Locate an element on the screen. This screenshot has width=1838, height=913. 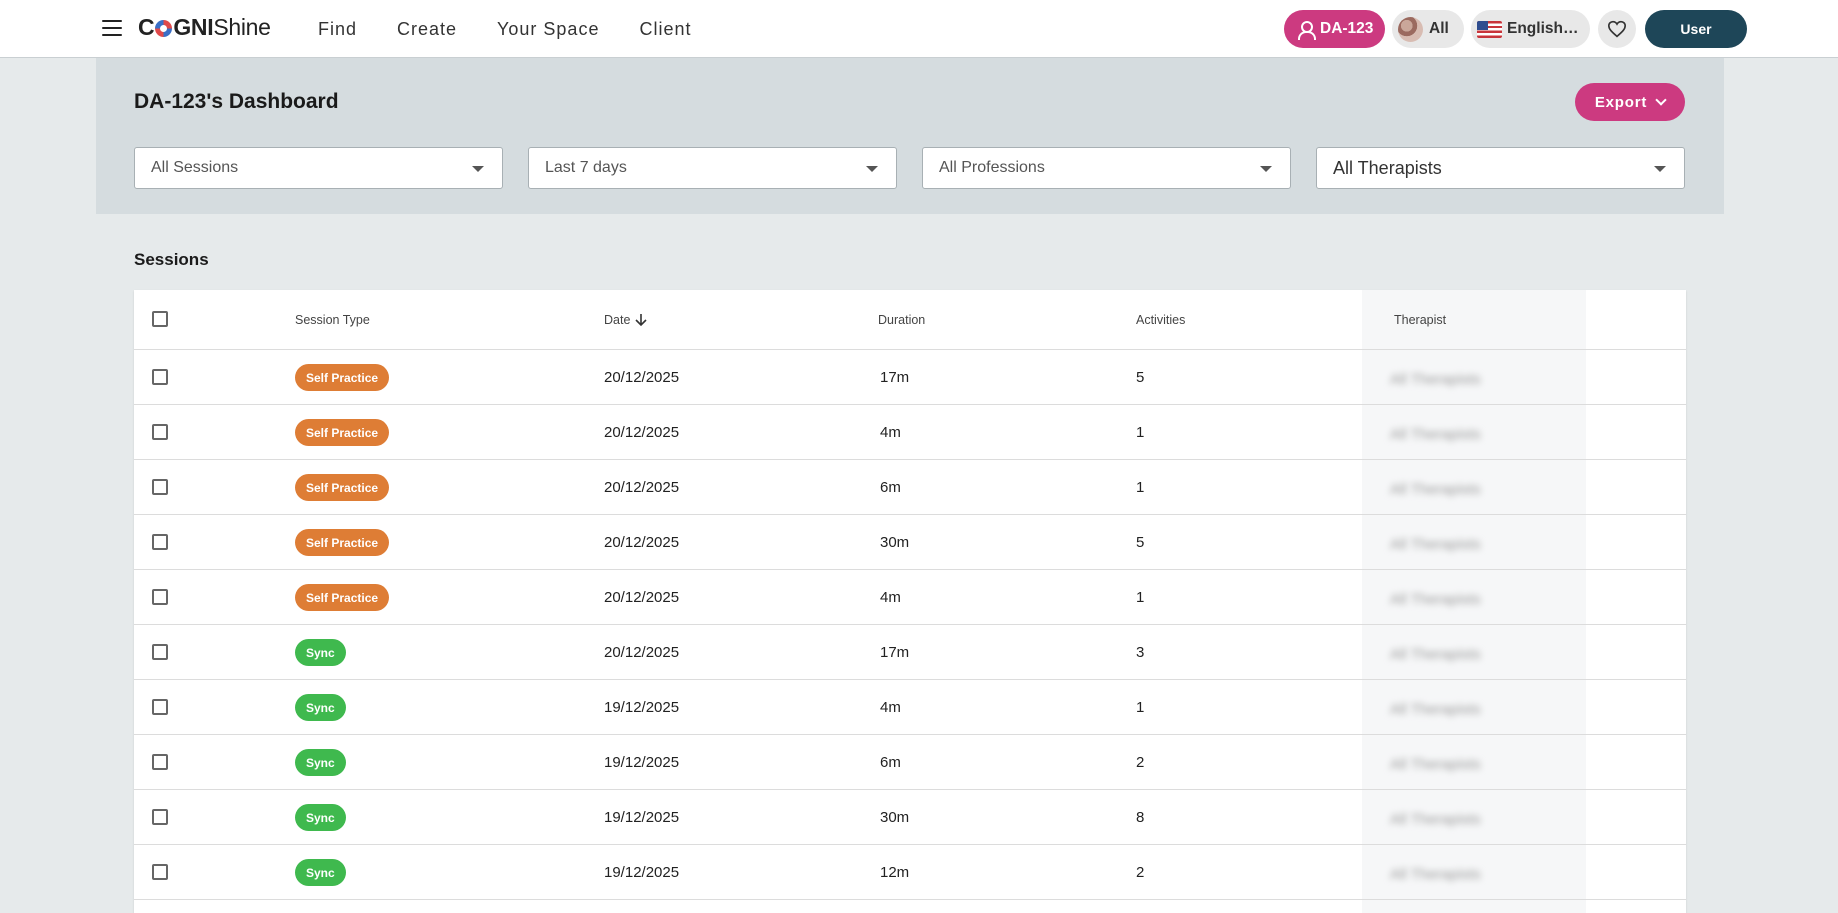
session-duration: 30m is located at coordinates (895, 817).